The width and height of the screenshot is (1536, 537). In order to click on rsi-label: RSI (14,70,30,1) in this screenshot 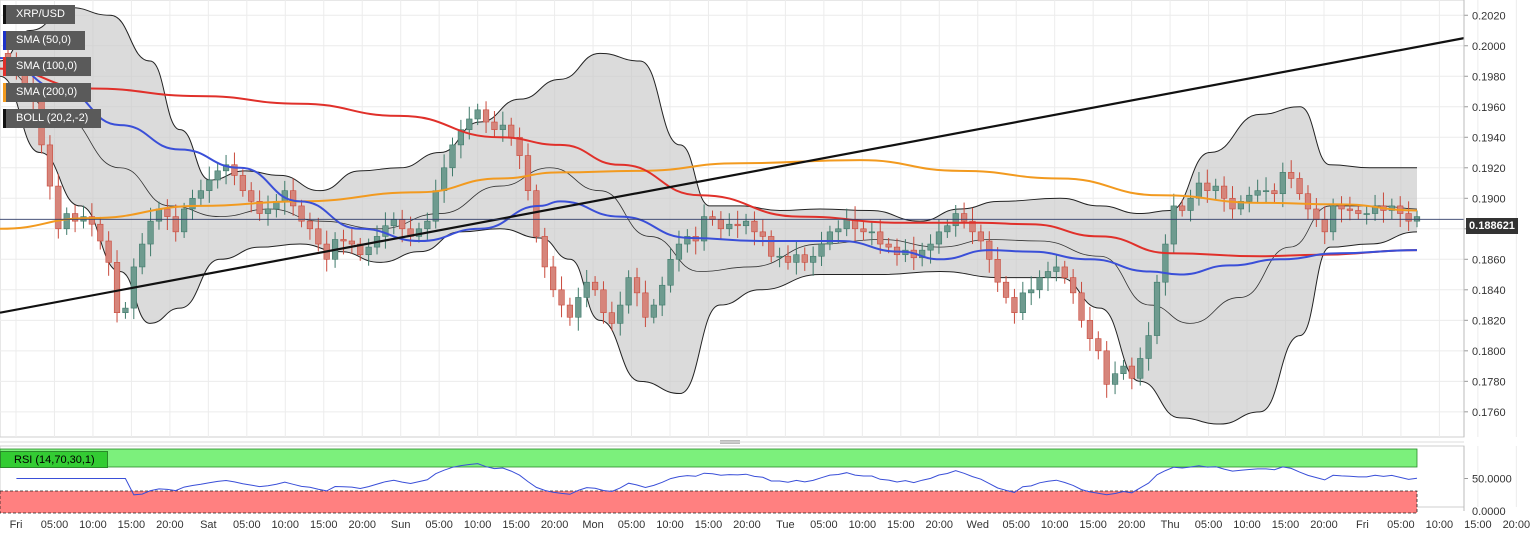, I will do `click(54, 459)`.